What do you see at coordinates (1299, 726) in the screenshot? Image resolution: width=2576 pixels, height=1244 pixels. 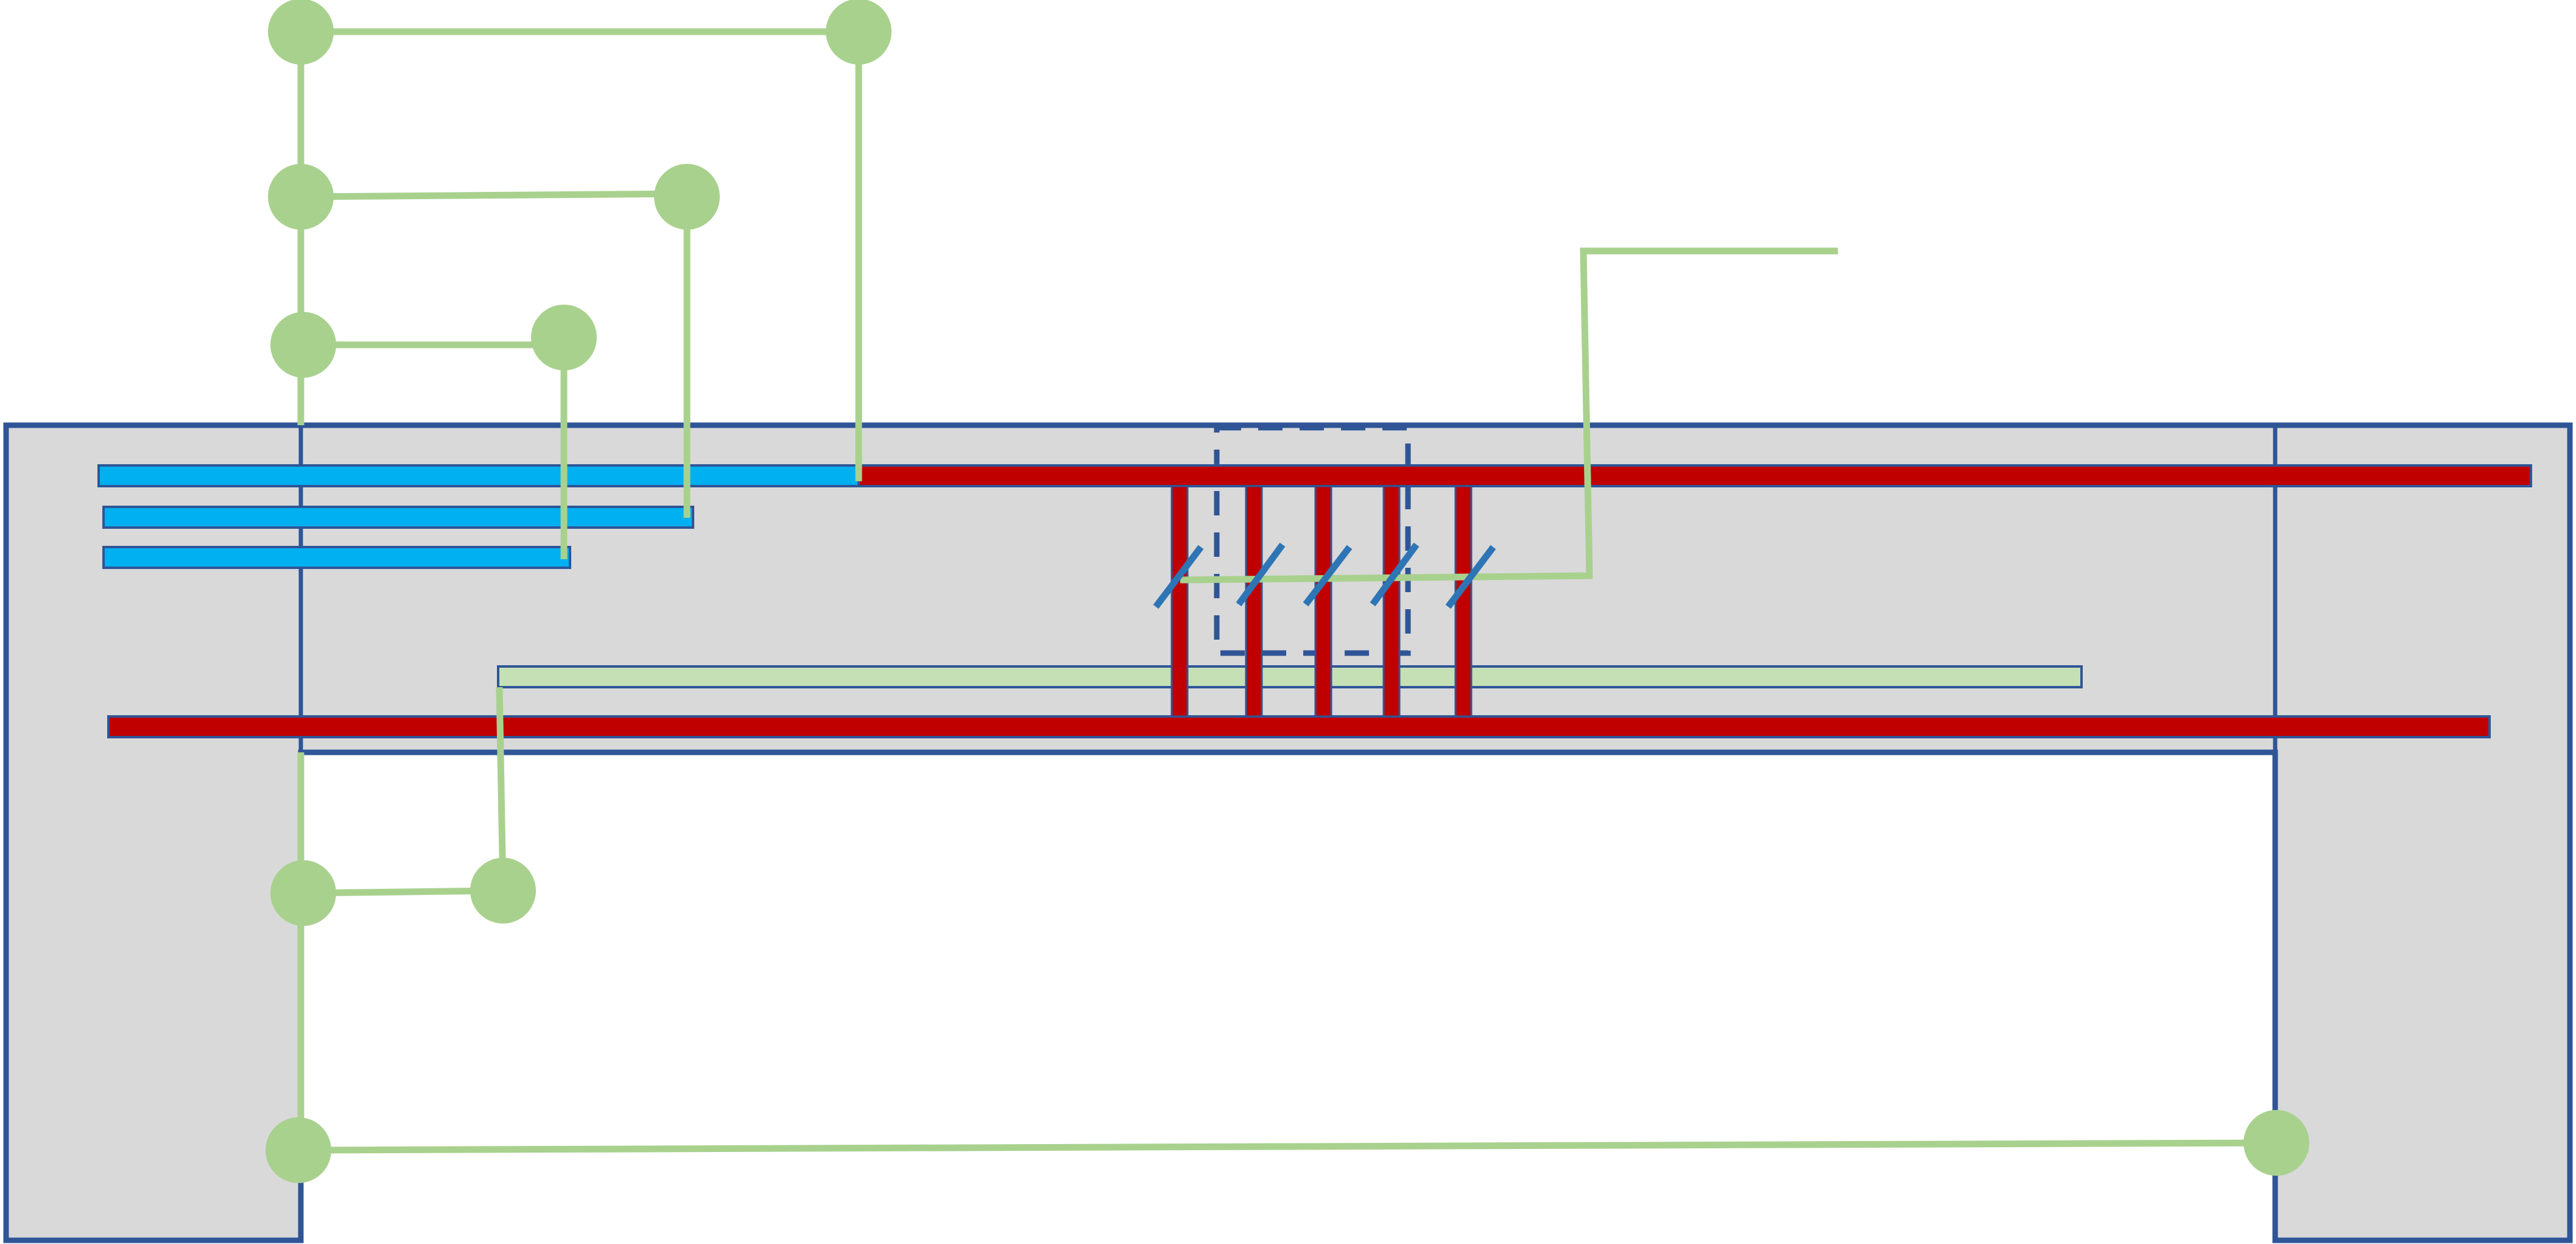 I see `lower-red-bar` at bounding box center [1299, 726].